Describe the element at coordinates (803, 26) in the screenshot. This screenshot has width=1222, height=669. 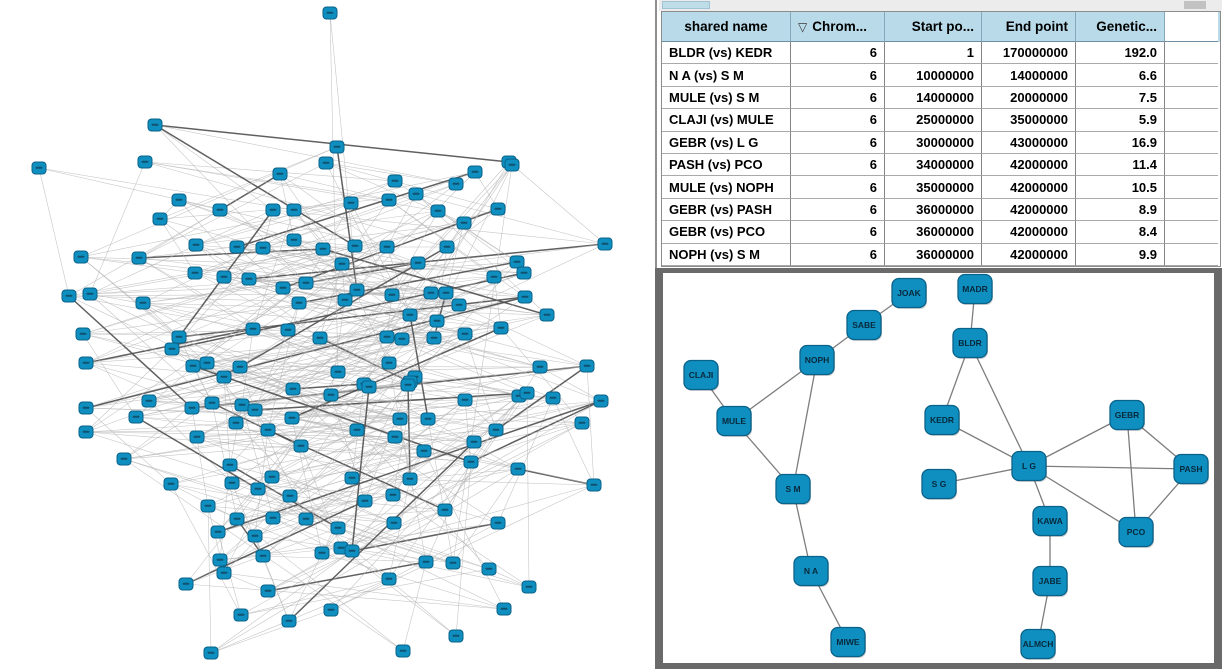
I see `filter-icon: ▽` at that location.